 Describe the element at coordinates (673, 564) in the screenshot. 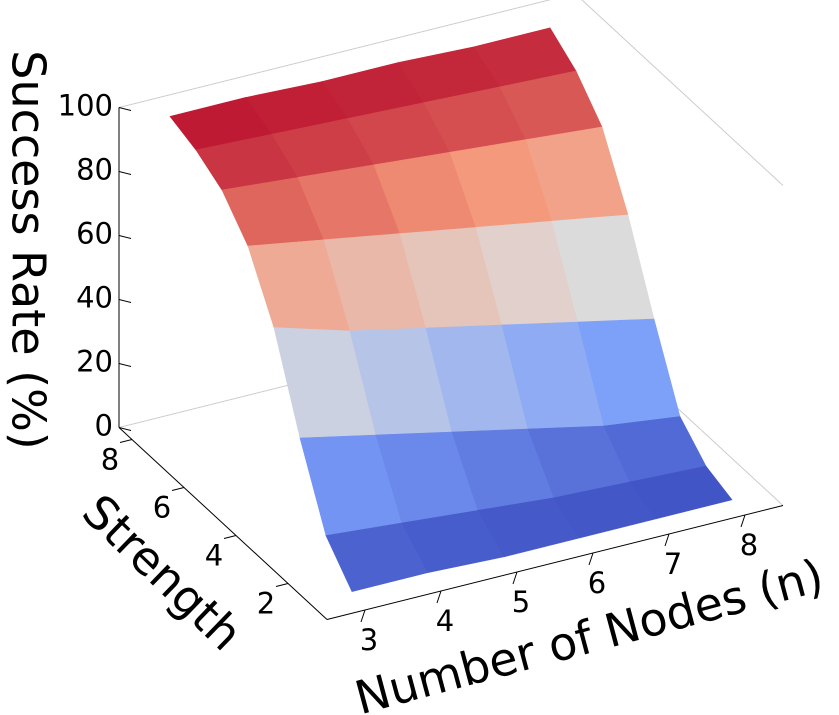

I see `x-tick-label: 7` at that location.